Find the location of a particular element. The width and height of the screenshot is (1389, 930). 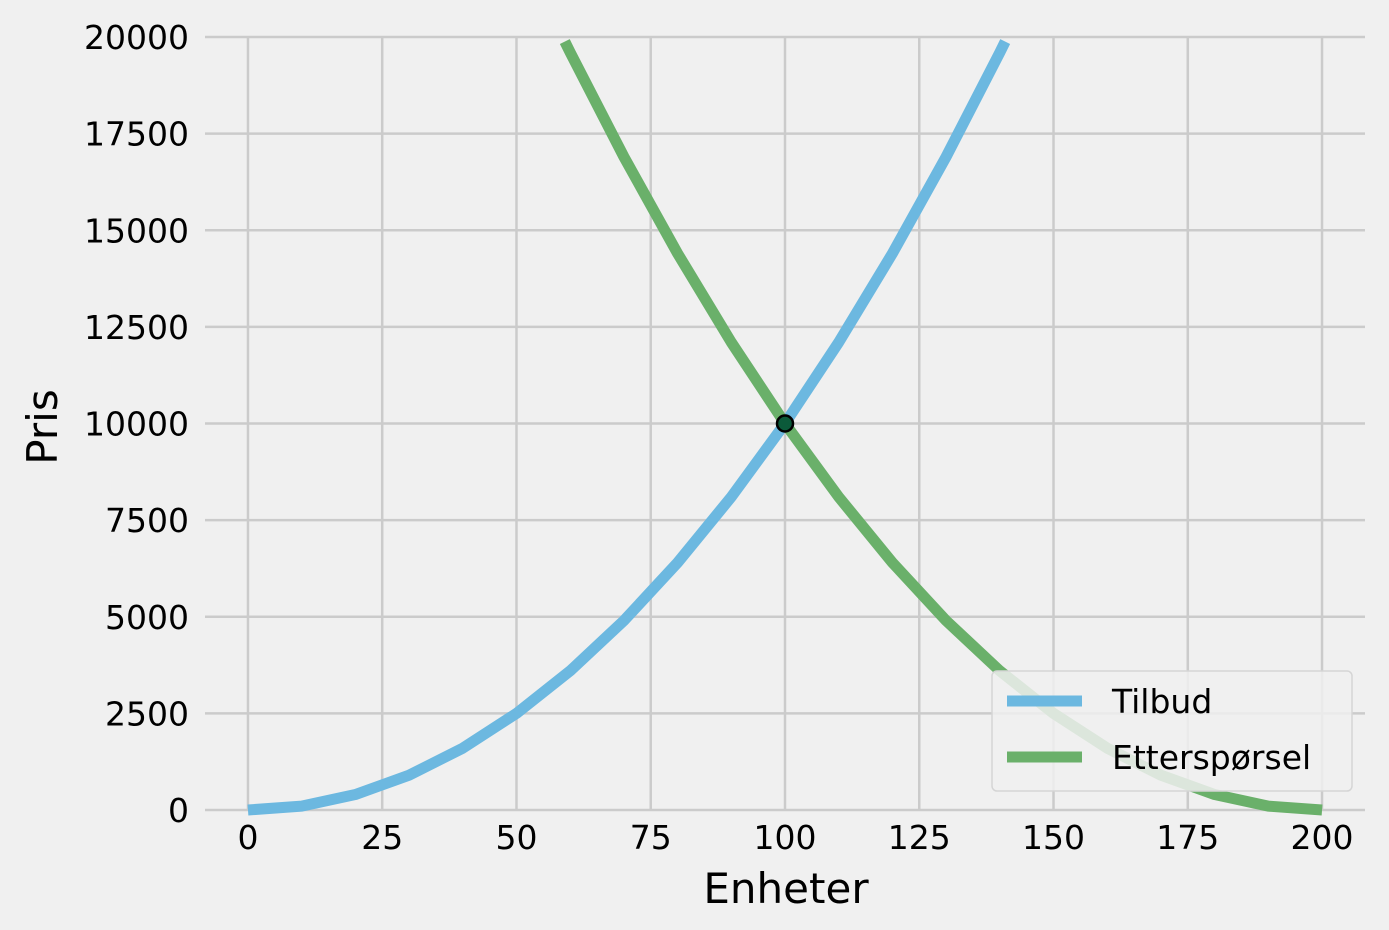

y-tick-label: 5000 is located at coordinates (147, 617).